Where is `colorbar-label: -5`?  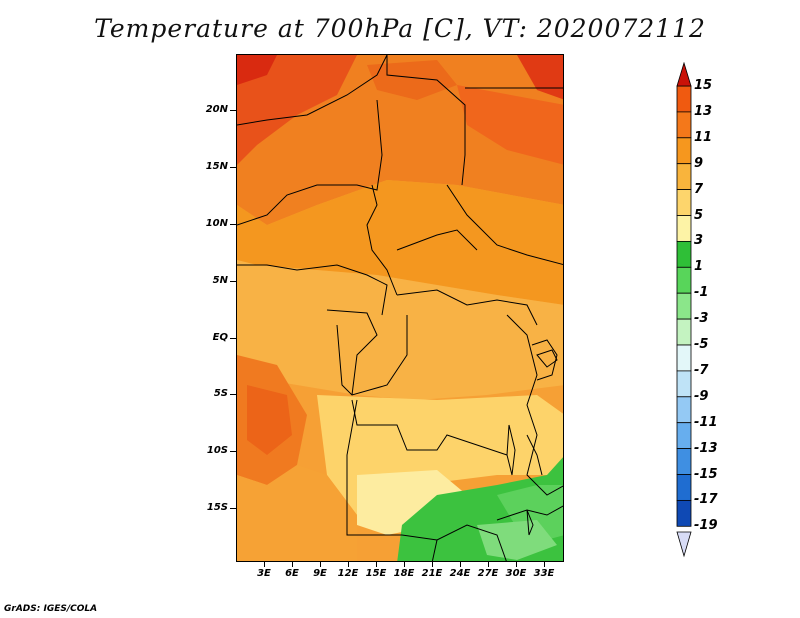
colorbar-label: -5 is located at coordinates (701, 344).